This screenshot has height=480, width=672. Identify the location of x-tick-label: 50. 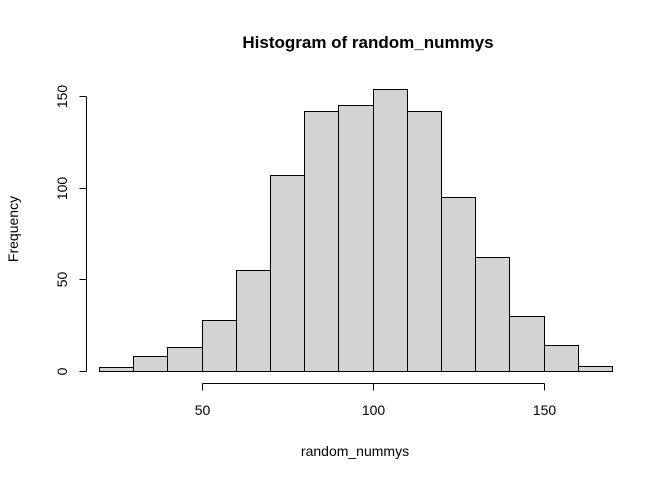
(203, 410).